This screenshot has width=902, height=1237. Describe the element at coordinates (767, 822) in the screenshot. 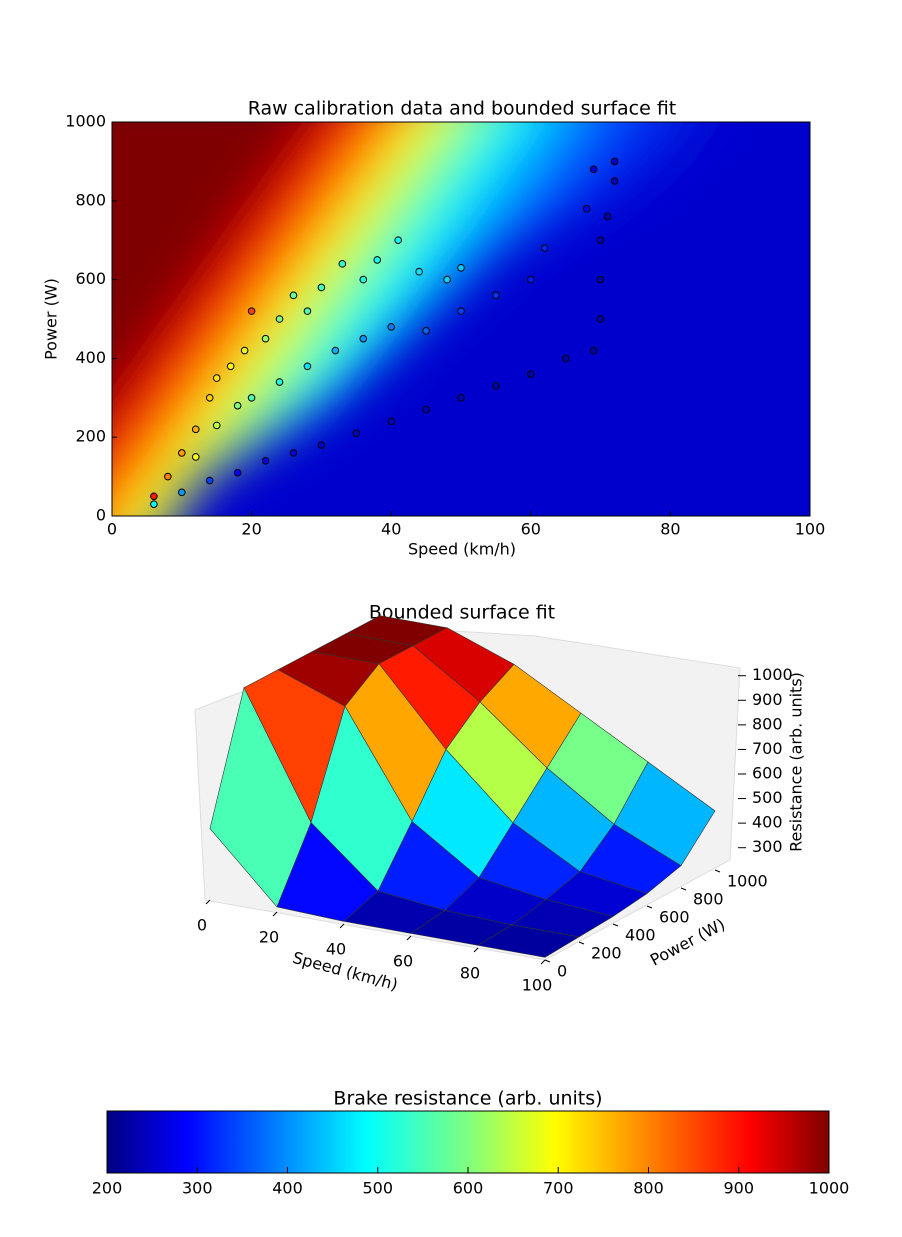

I see `z-tick-label: 400` at that location.